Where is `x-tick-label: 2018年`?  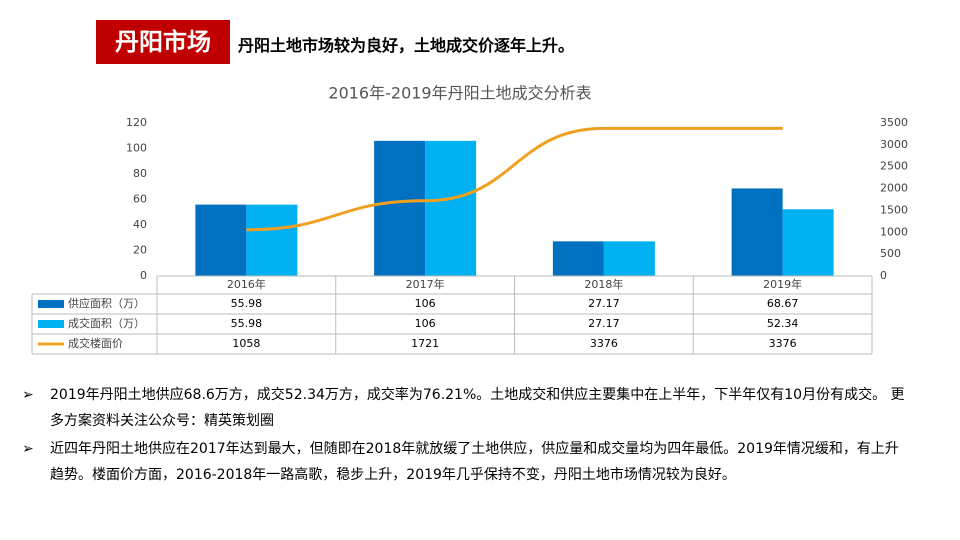
x-tick-label: 2018年 is located at coordinates (603, 284).